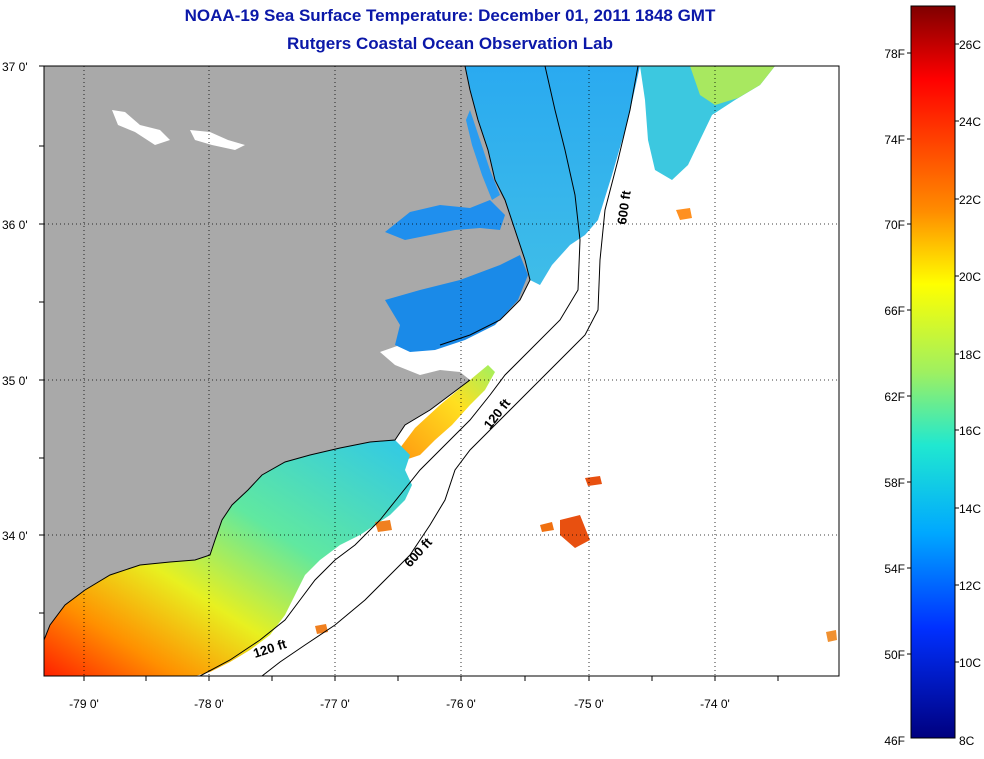 The width and height of the screenshot is (984, 759). Describe the element at coordinates (970, 200) in the screenshot. I see `celsius-label: 22C` at that location.